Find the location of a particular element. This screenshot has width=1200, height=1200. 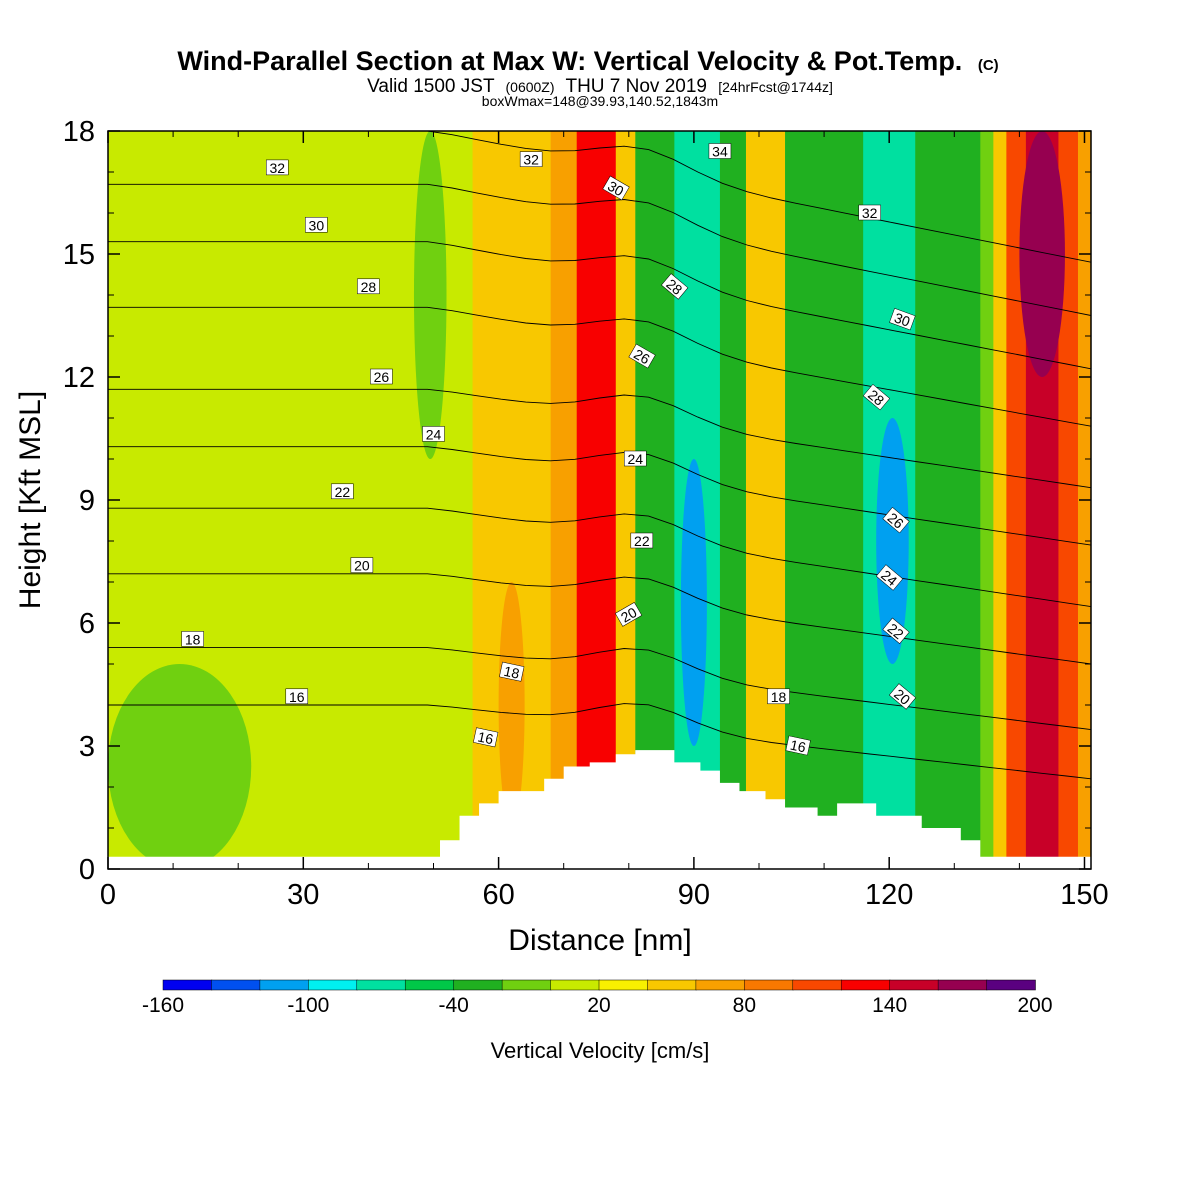

x-tick-label-3: 90 is located at coordinates (694, 895).